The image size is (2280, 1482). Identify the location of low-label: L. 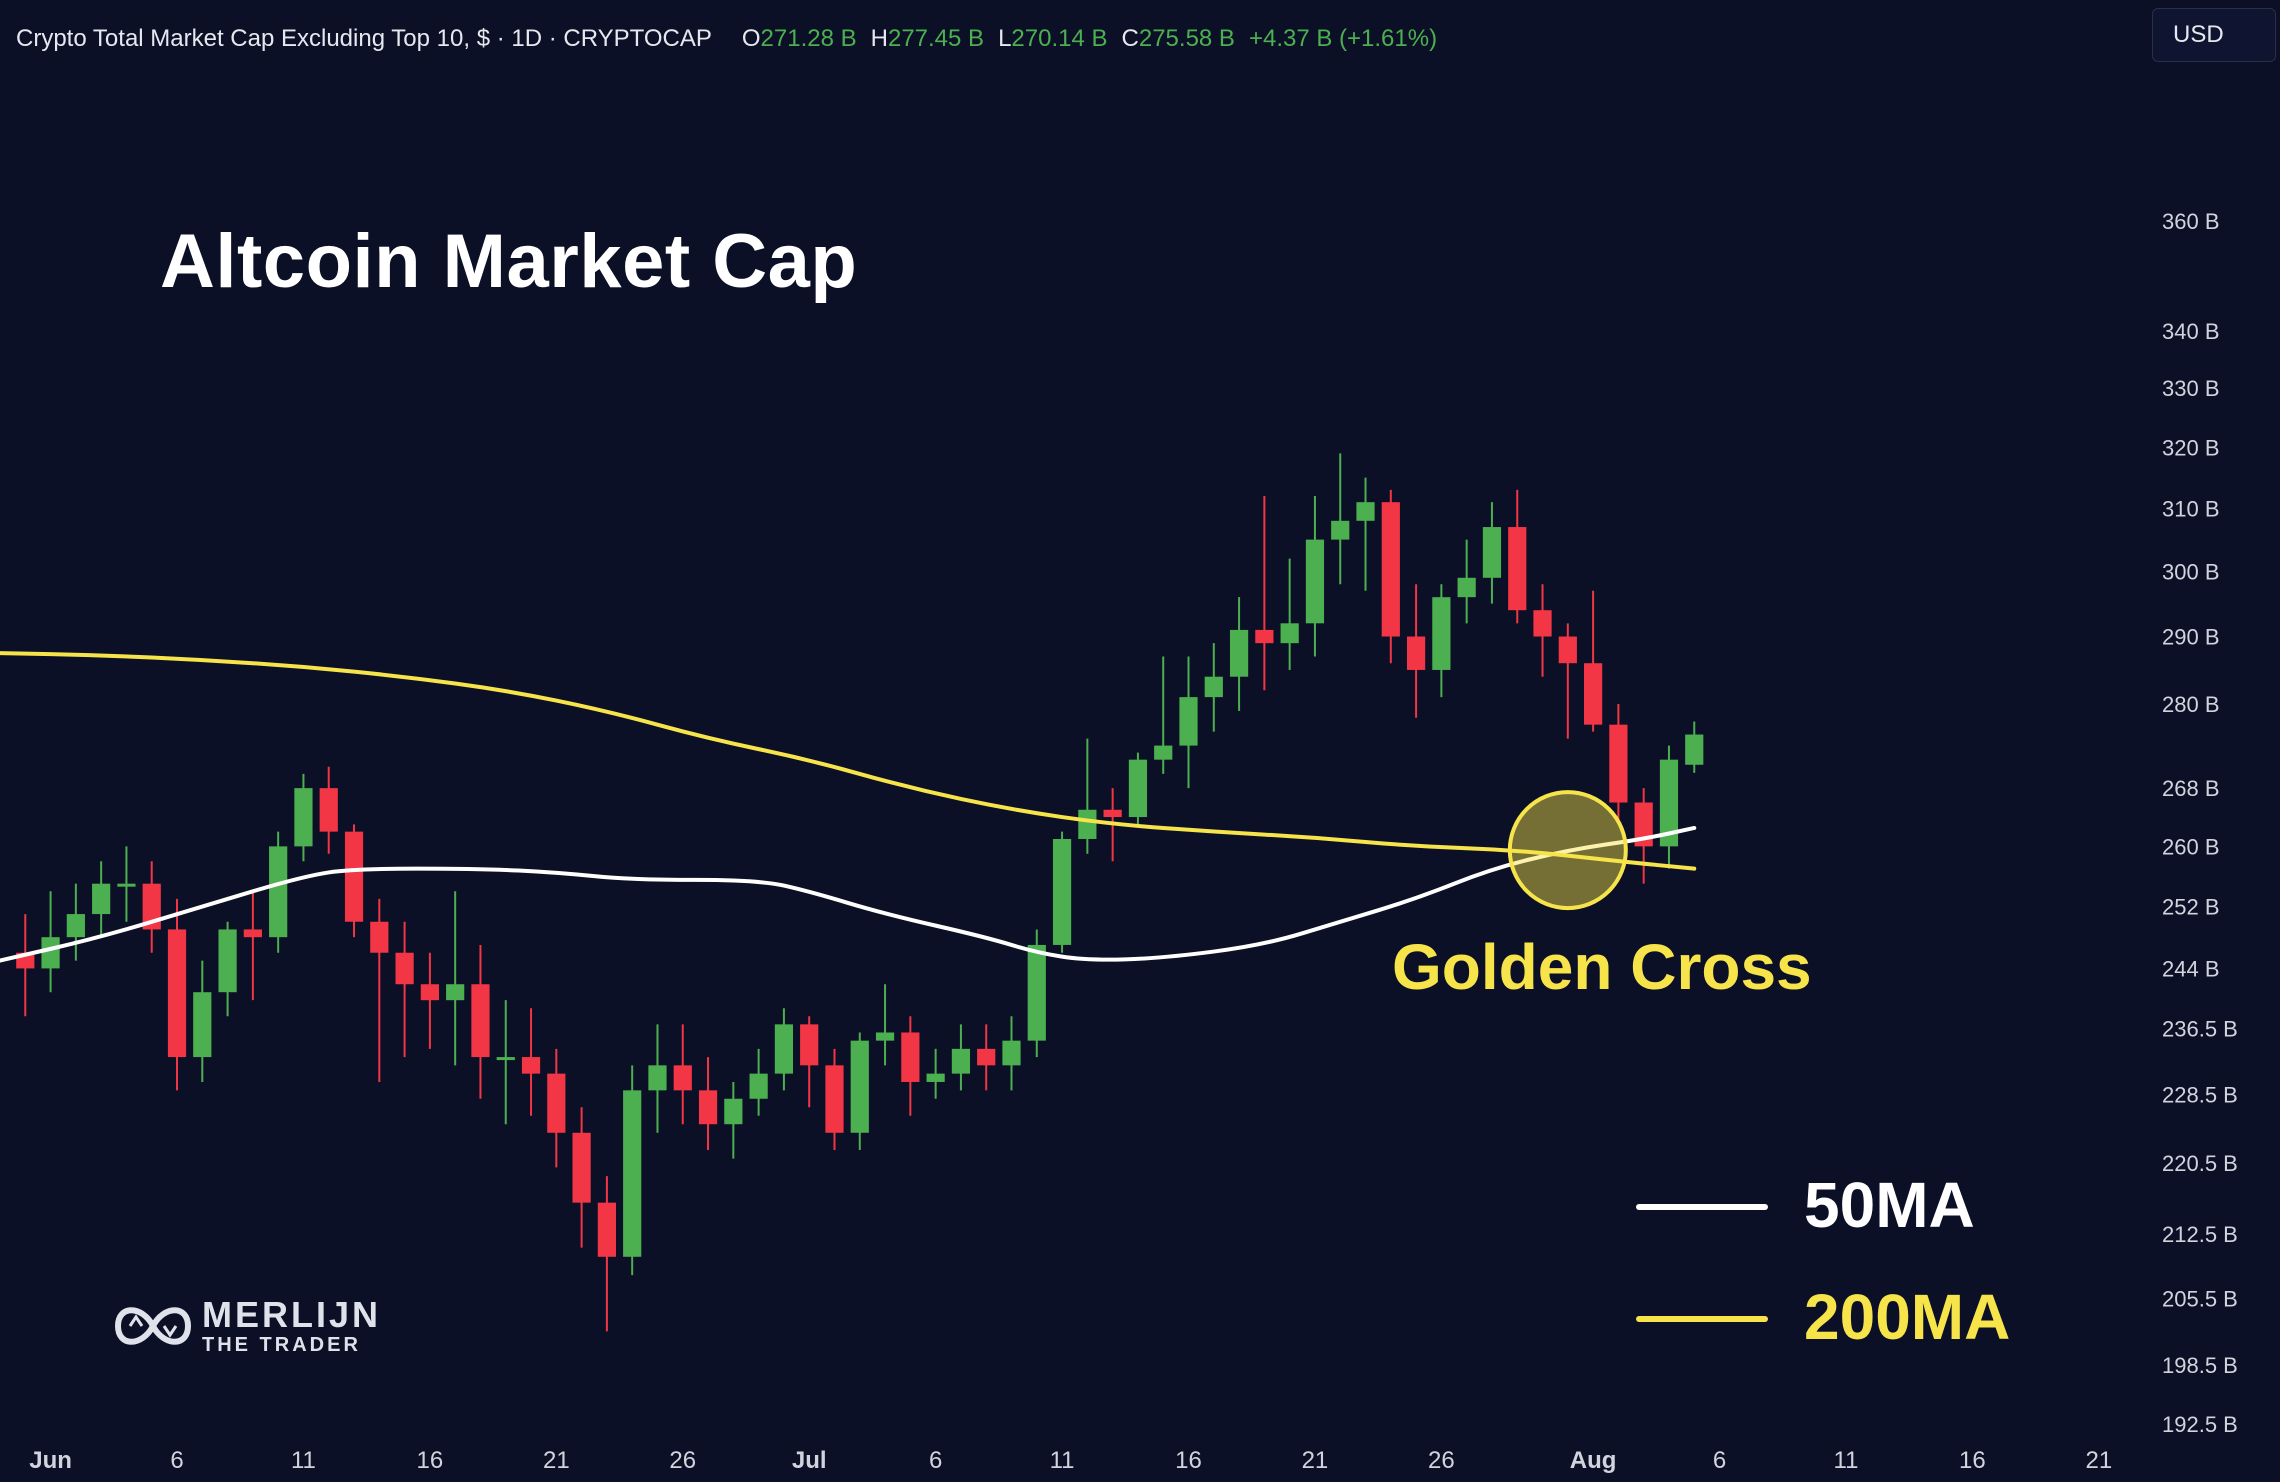
(1005, 38).